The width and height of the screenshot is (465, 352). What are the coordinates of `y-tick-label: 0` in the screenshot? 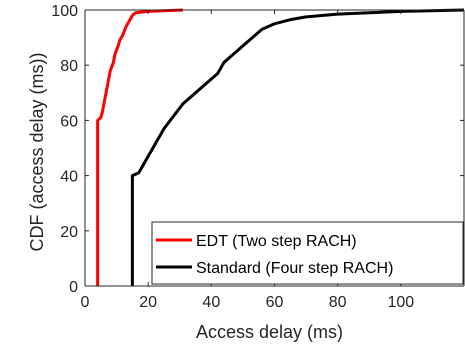 It's located at (73, 287).